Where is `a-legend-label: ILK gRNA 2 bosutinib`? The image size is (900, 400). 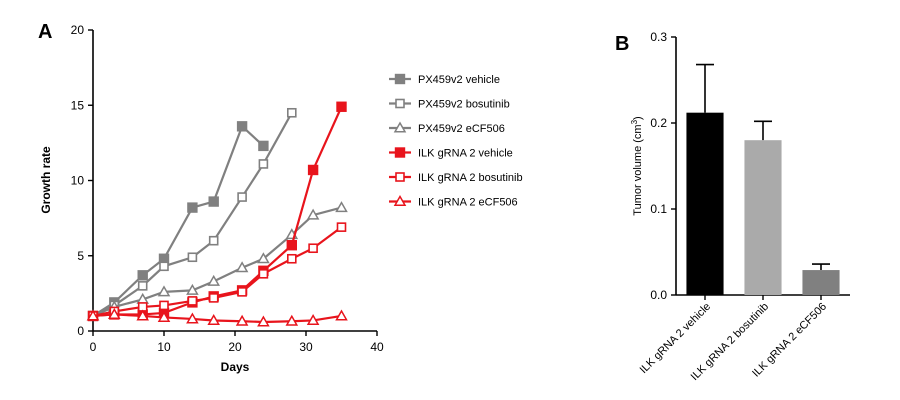 a-legend-label: ILK gRNA 2 bosutinib is located at coordinates (470, 178).